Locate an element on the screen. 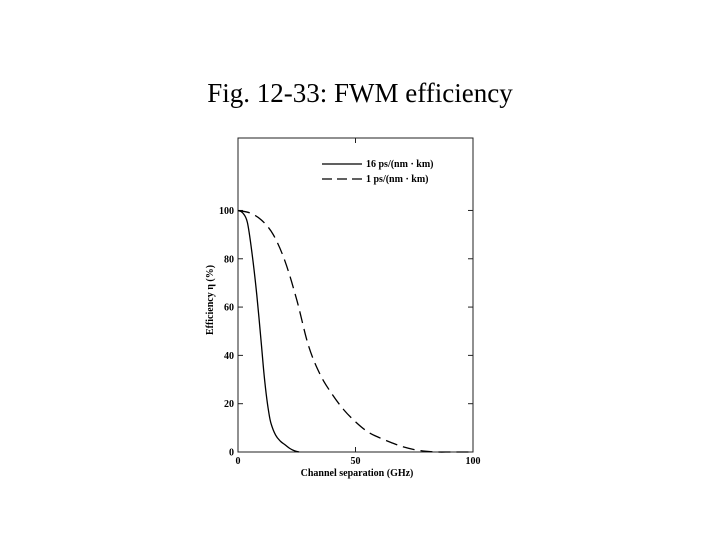 The width and height of the screenshot is (720, 540). y-tick-label: 20 is located at coordinates (229, 404).